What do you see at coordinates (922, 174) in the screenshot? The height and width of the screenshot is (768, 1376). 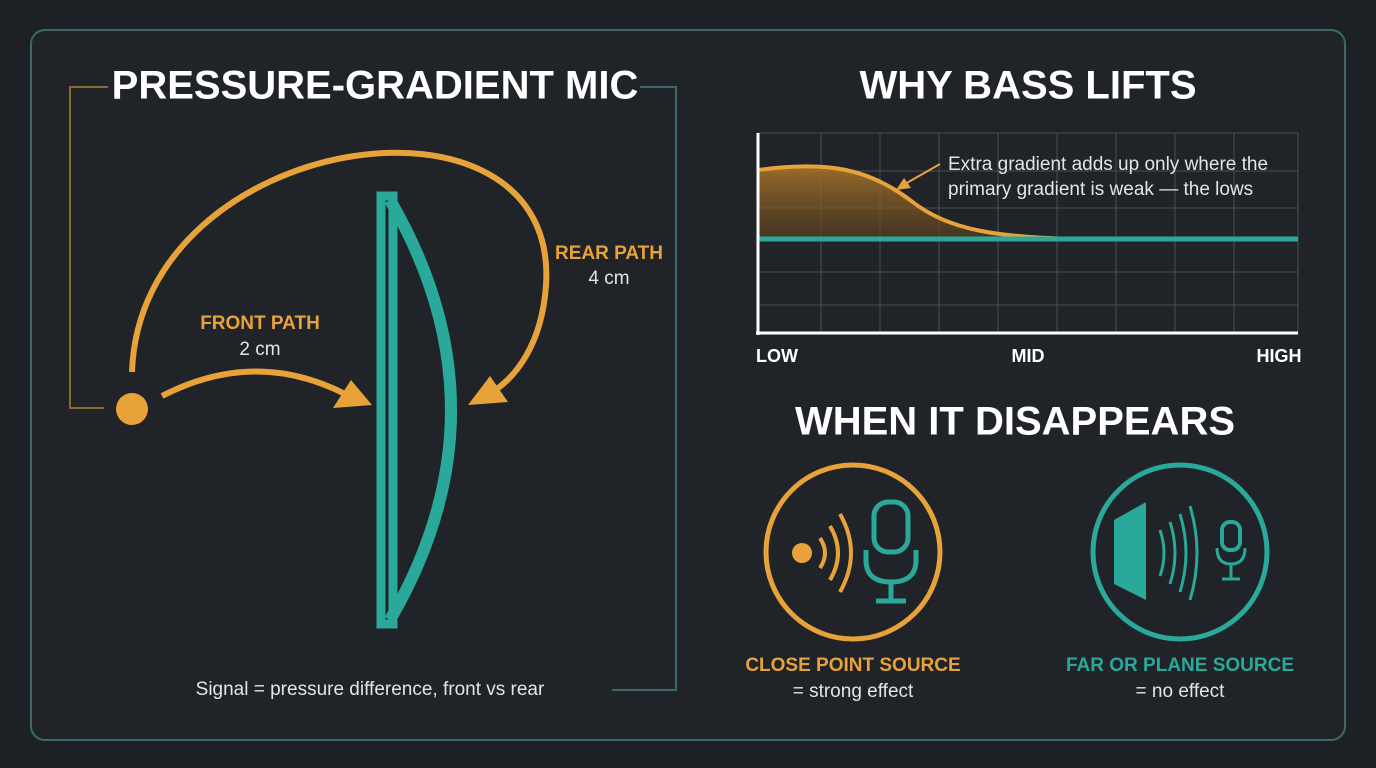 I see `pointer` at bounding box center [922, 174].